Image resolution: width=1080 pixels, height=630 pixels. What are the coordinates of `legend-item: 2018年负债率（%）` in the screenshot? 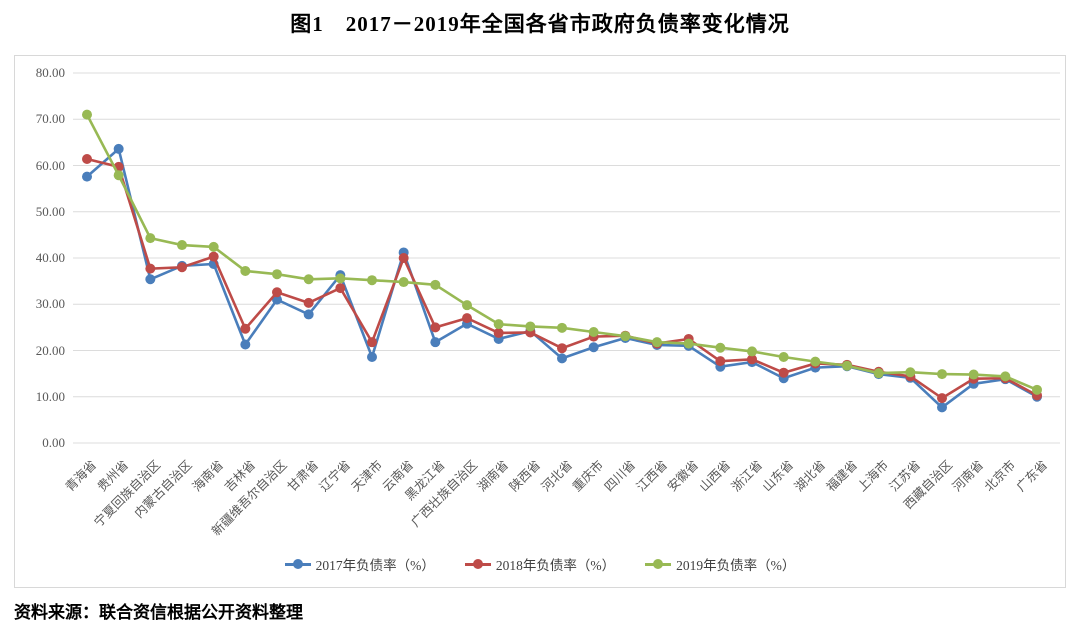 It's located at (540, 564).